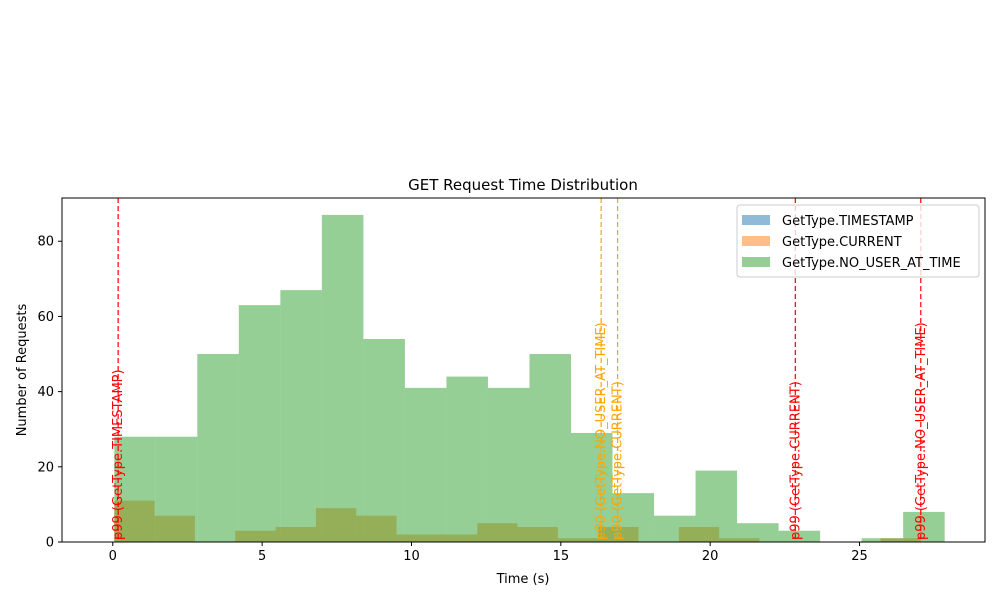  I want to click on reference-line-label: p99 (GetType.TIMESTAMP), so click(118, 454).